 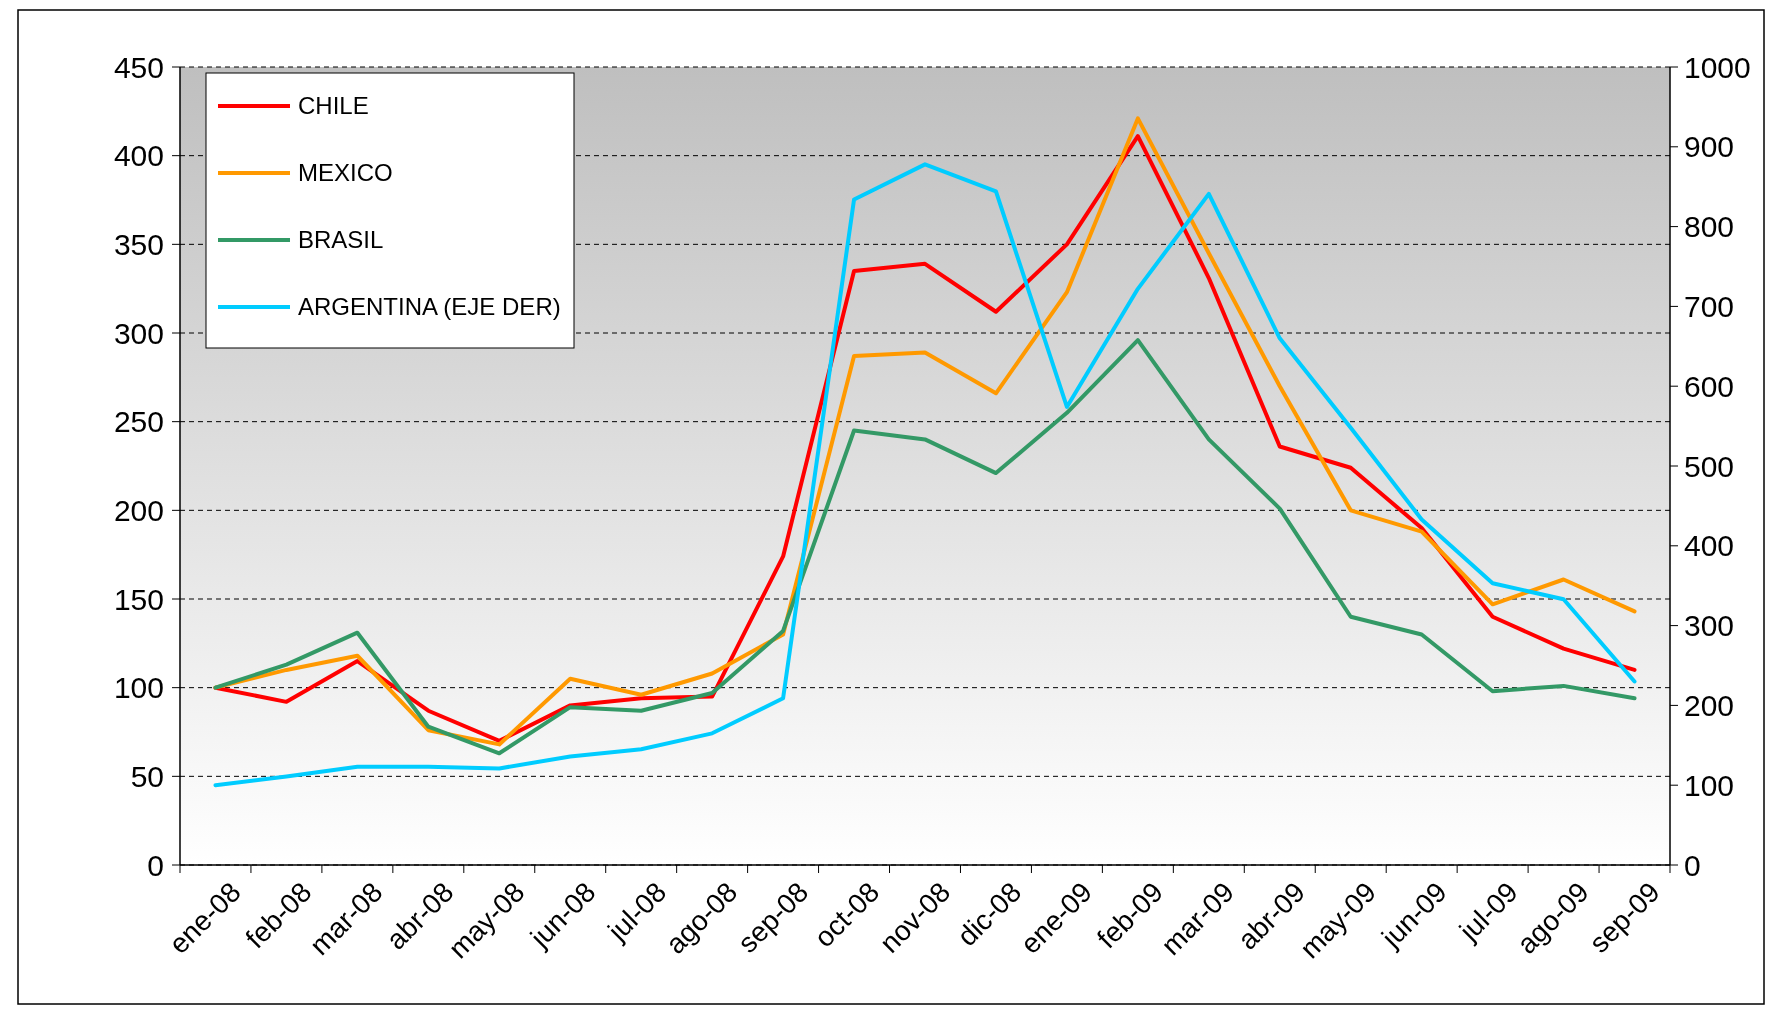 What do you see at coordinates (138, 156) in the screenshot?
I see `y-tick-label: 400` at bounding box center [138, 156].